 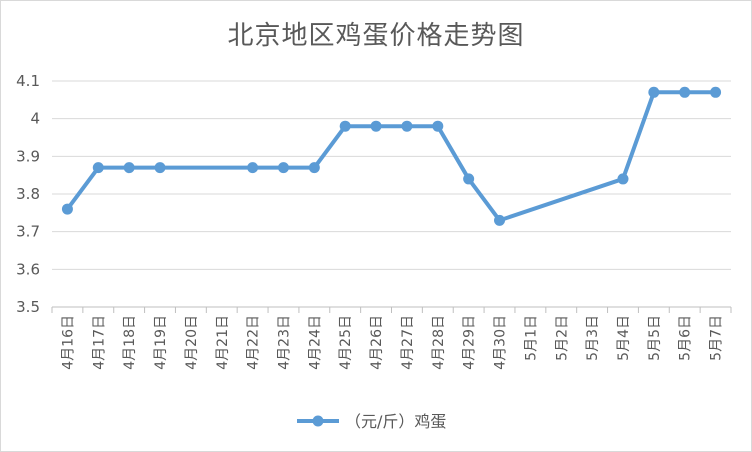 I want to click on x-tick-label: 4月29日, so click(x=470, y=342).